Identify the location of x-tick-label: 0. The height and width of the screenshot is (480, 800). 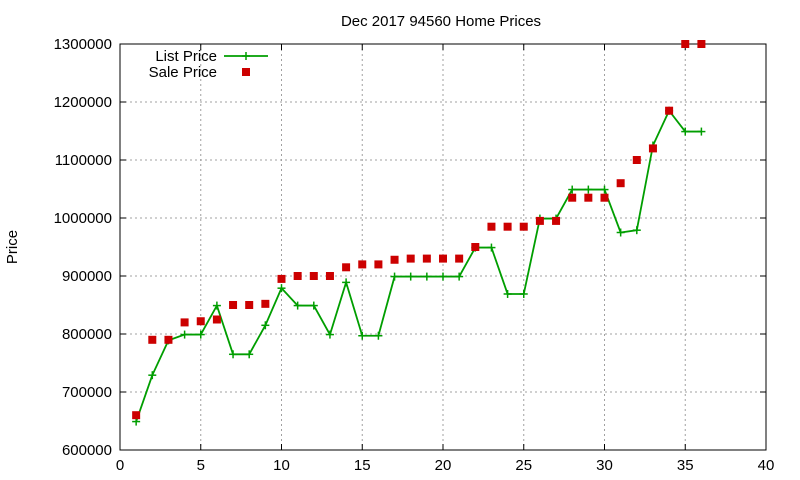
(120, 465).